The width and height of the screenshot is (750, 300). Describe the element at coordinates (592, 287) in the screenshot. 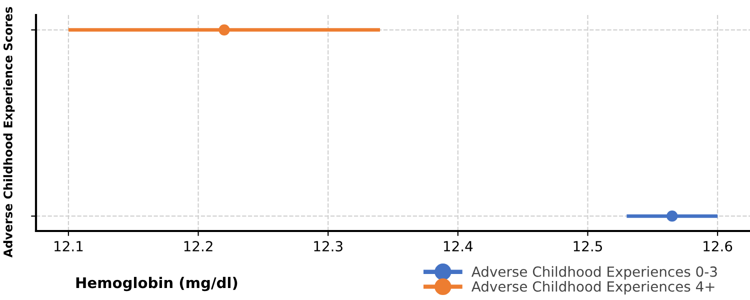

I see `legend-label: Adverse Childhood Experiences 4+` at that location.